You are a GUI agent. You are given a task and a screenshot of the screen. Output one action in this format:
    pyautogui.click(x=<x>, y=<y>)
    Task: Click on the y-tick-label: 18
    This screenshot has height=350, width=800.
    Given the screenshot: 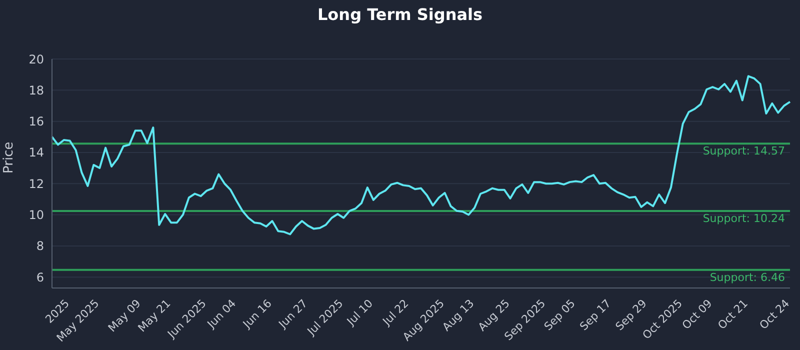 What is the action you would take?
    pyautogui.click(x=36, y=90)
    